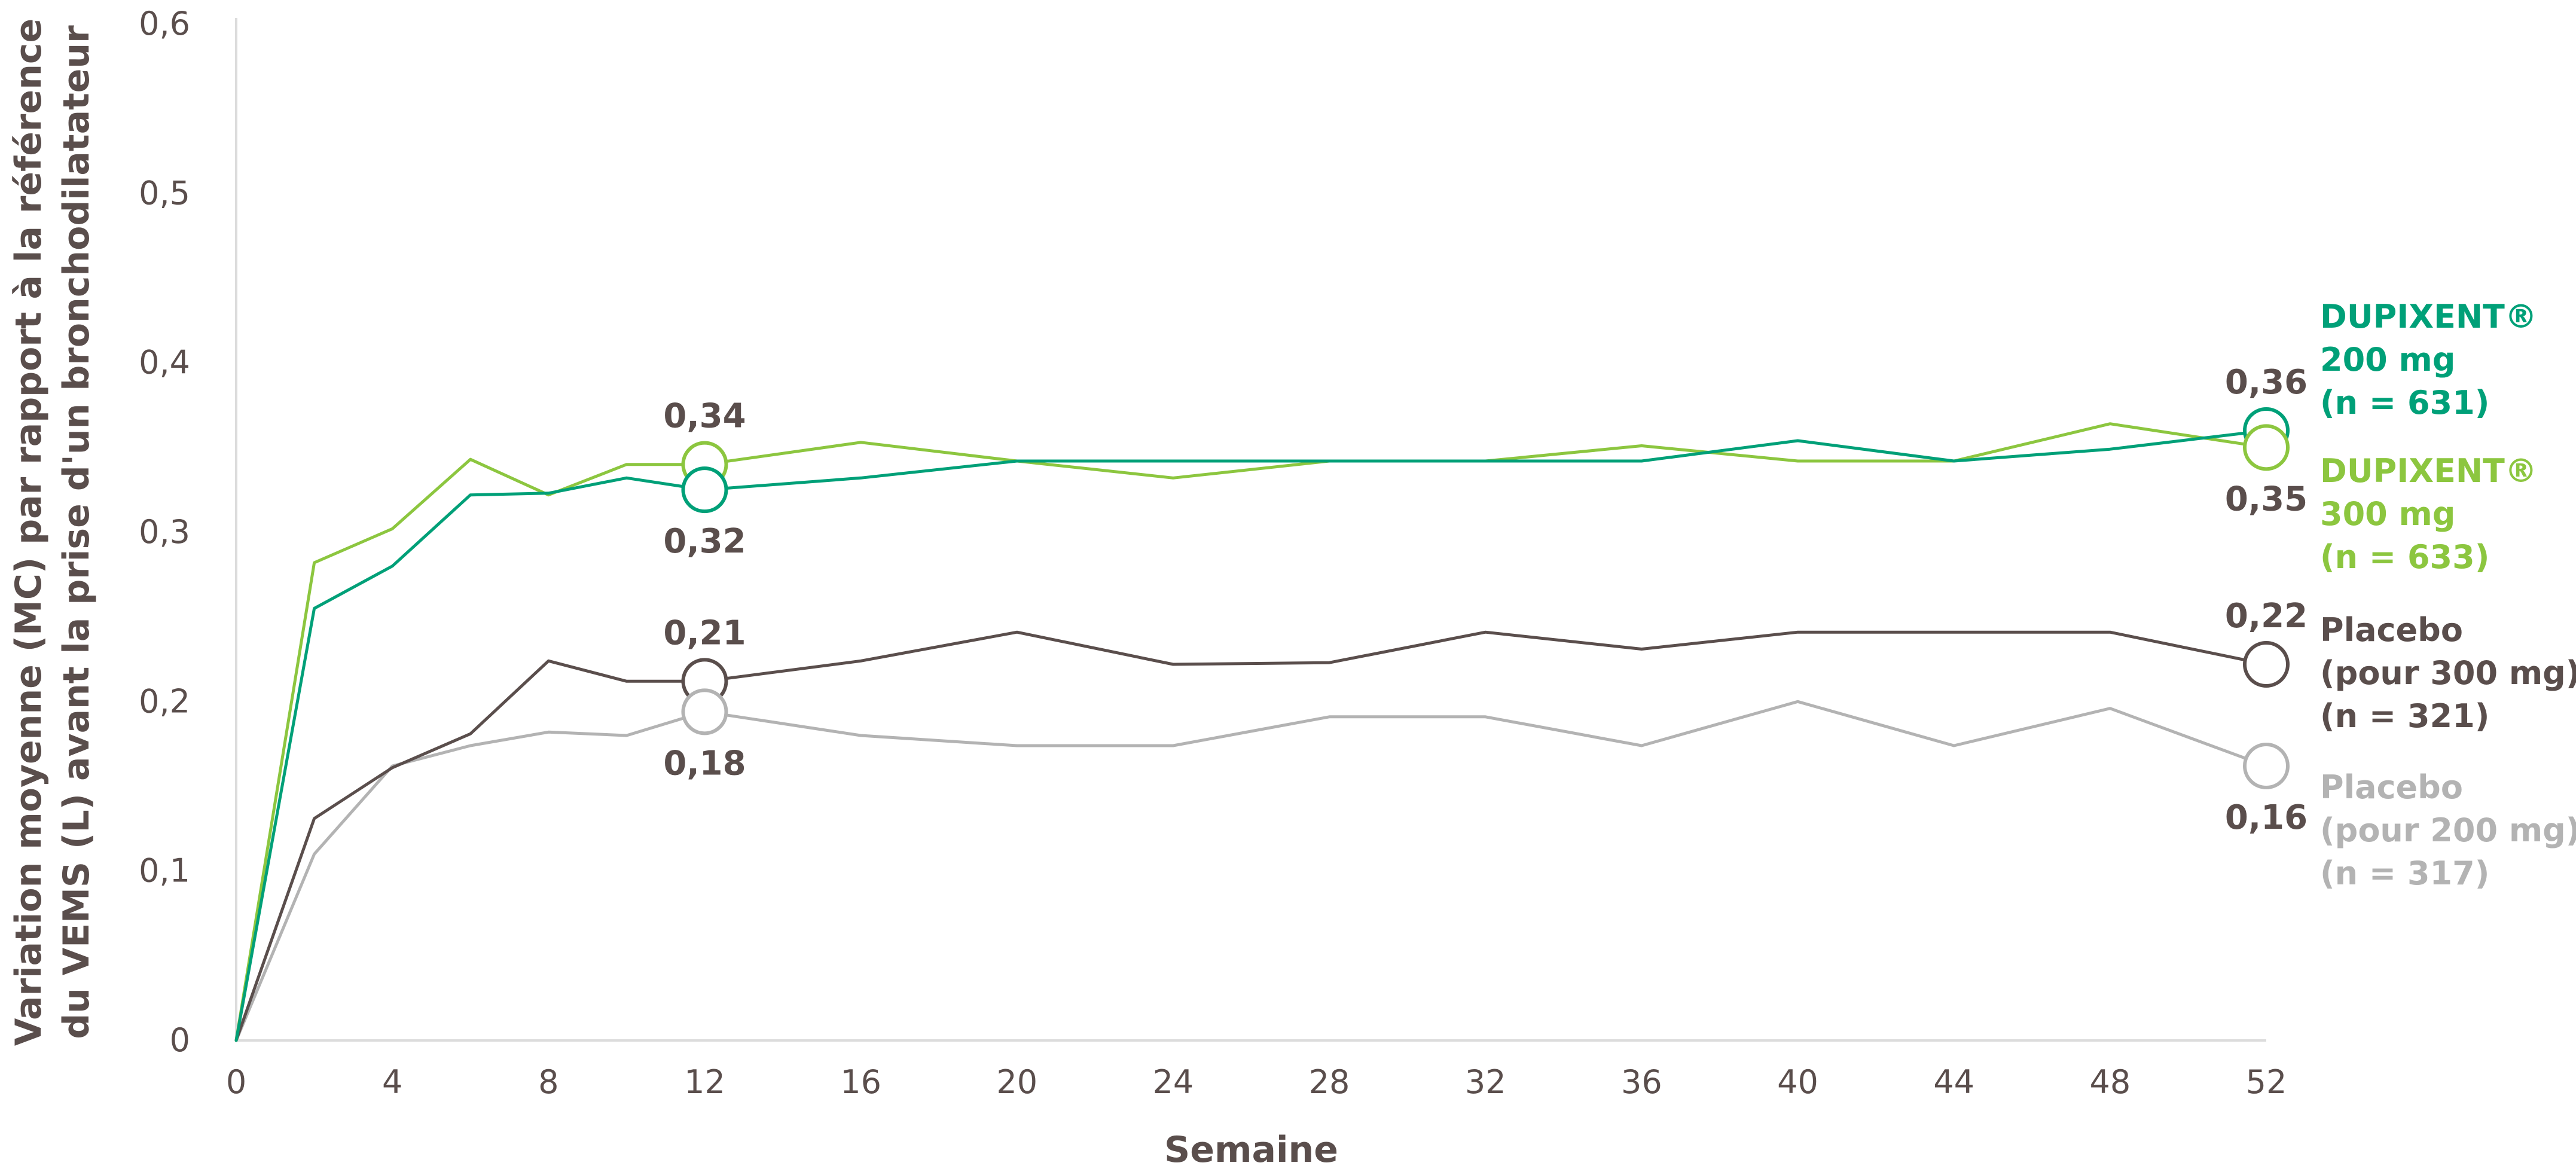 Image resolution: width=2576 pixels, height=1172 pixels. I want to click on y-tick-label: 0,3, so click(164, 532).